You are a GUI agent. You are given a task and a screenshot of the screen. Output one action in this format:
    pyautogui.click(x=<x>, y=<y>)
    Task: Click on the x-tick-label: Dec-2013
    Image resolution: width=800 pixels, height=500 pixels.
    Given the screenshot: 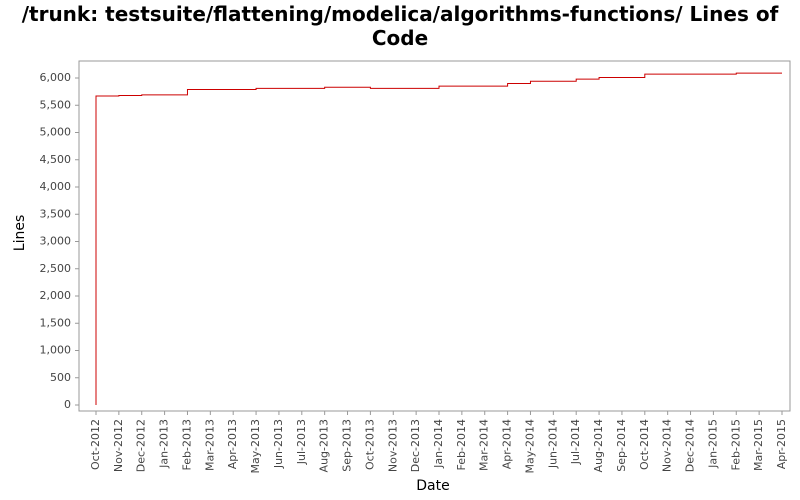 What is the action you would take?
    pyautogui.click(x=415, y=445)
    